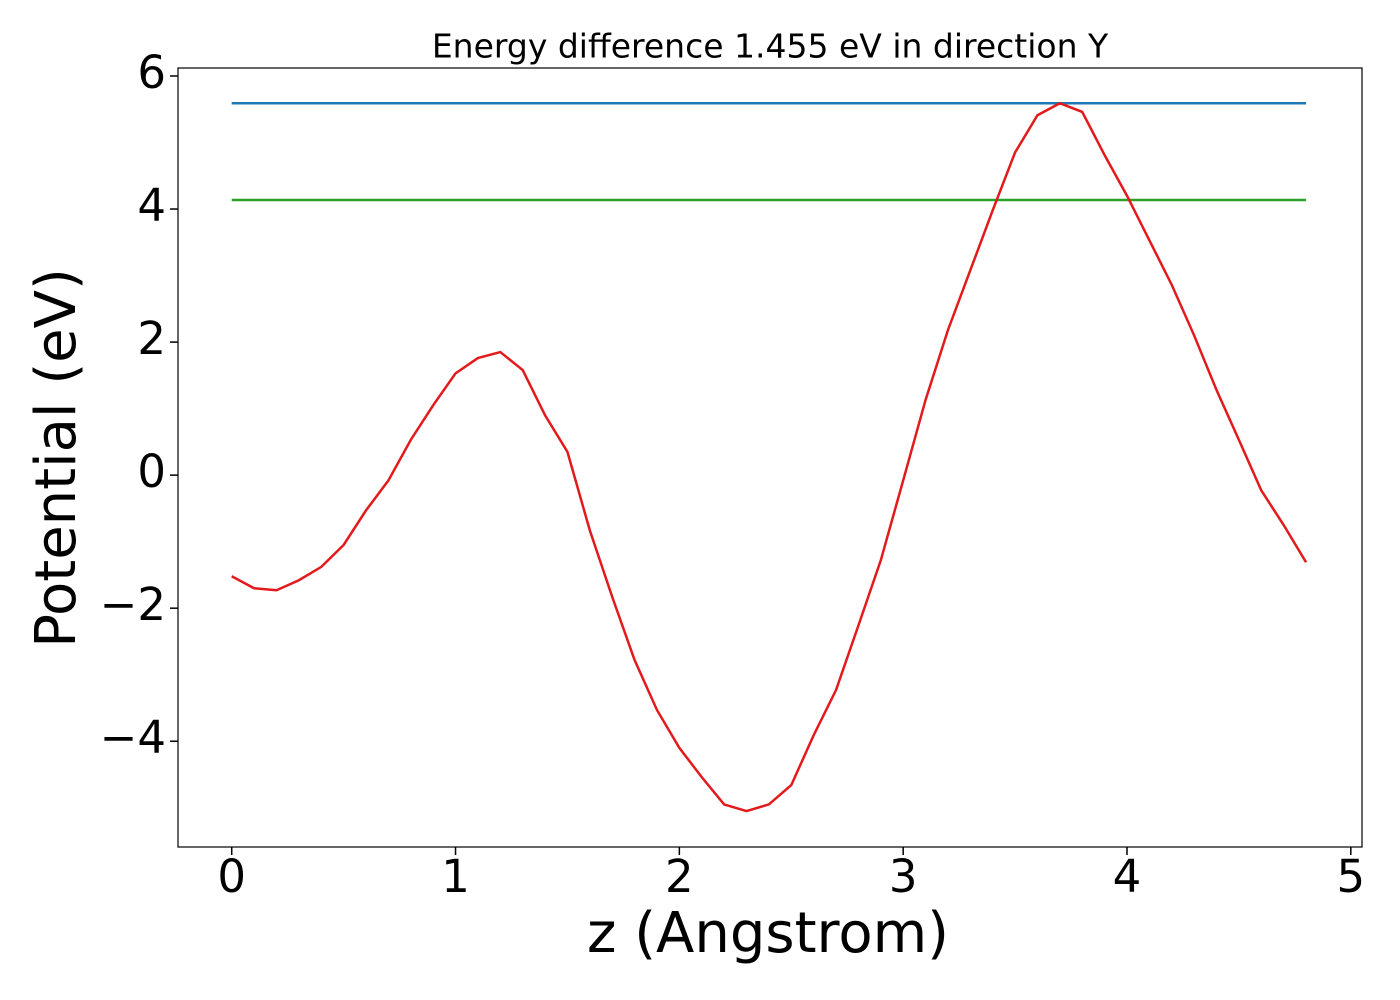  Describe the element at coordinates (151, 205) in the screenshot. I see `y-tick-label: 4` at that location.